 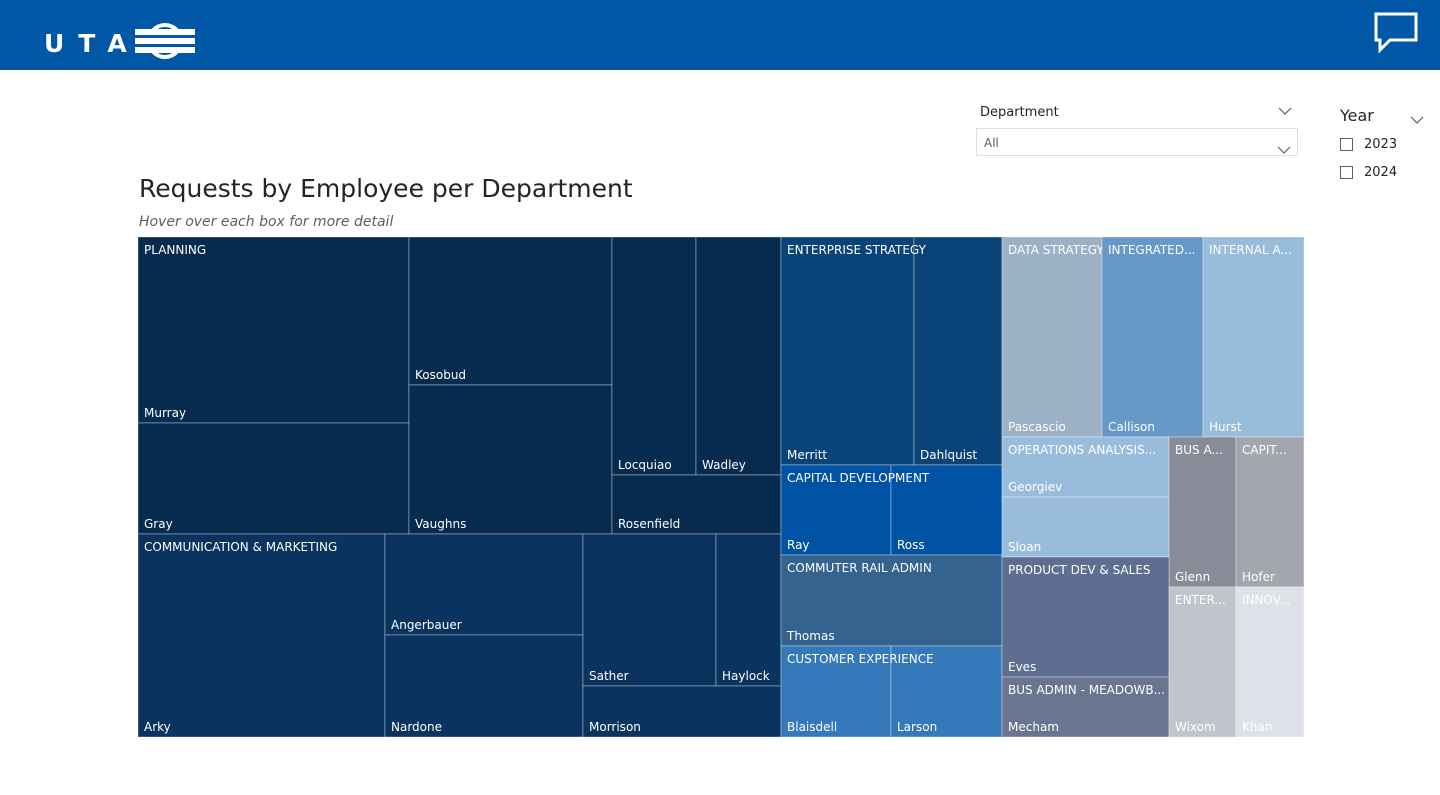 What do you see at coordinates (1056, 250) in the screenshot?
I see `treemap-group-label: DATA STRATEGY` at bounding box center [1056, 250].